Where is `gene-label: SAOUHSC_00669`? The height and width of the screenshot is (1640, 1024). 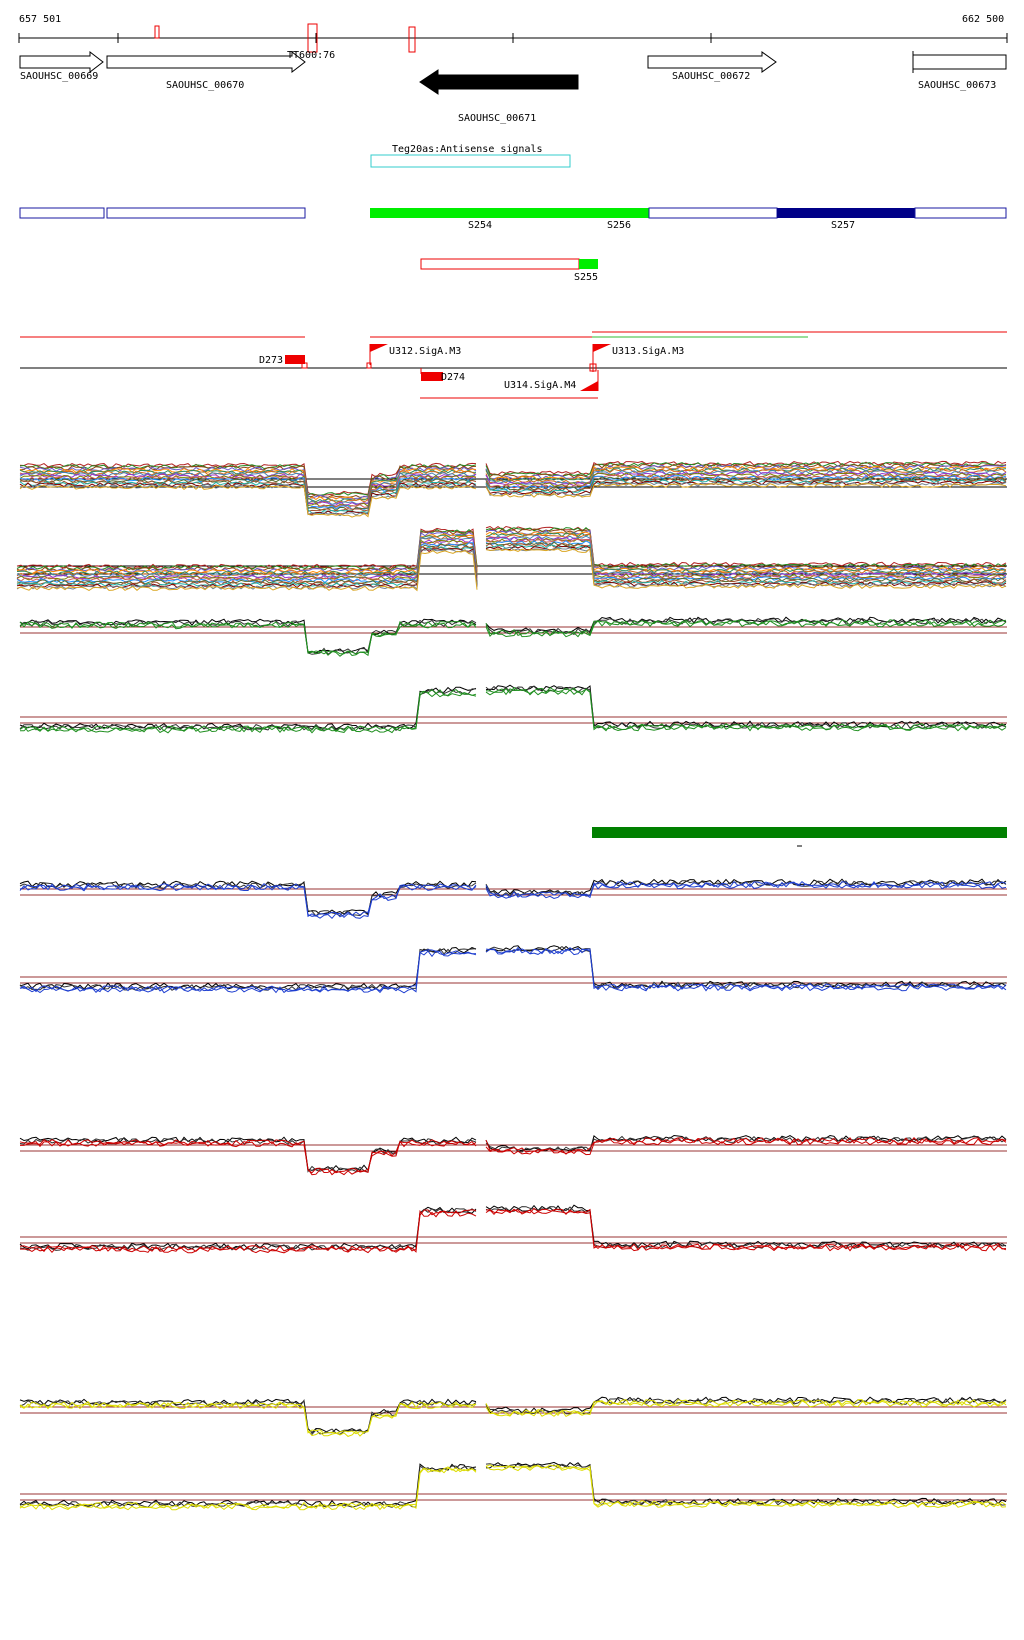 gene-label: SAOUHSC_00669 is located at coordinates (59, 76).